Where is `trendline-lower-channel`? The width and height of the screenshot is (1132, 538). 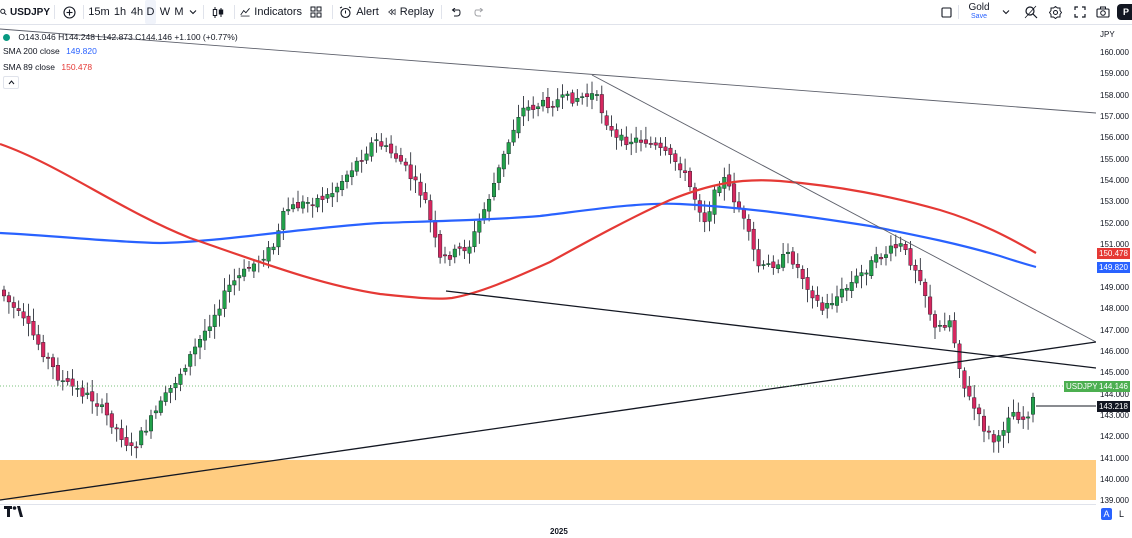 trendline-lower-channel is located at coordinates (770, 329).